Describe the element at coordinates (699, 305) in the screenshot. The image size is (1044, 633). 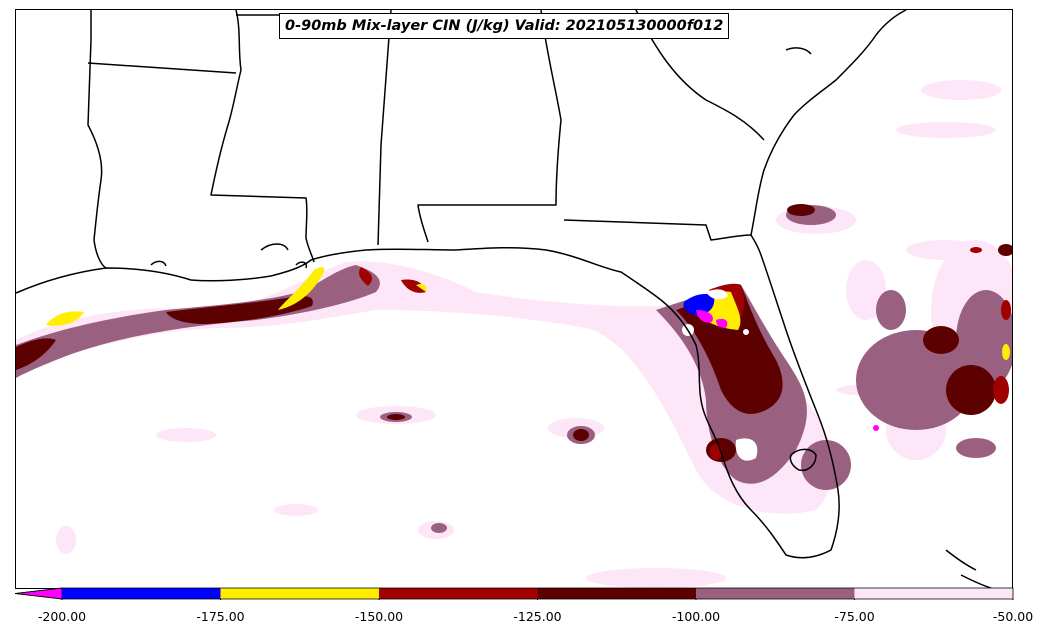
I see `cin-band-blue` at that location.